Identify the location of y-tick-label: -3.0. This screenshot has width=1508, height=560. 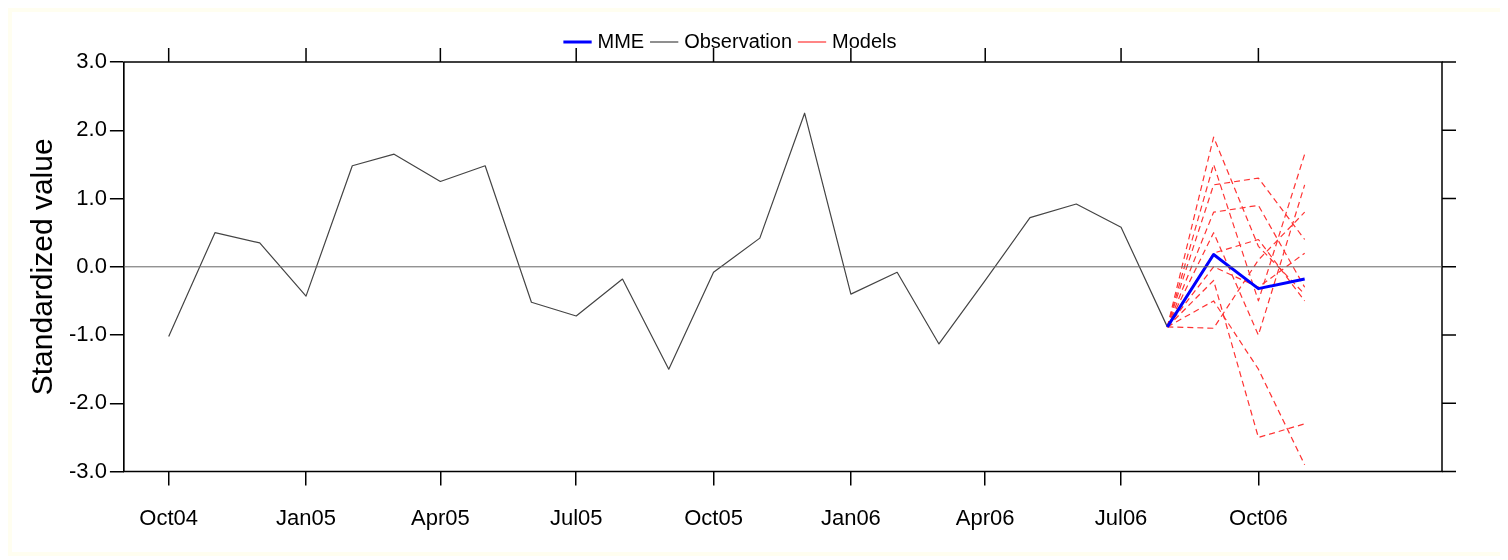
(87, 470).